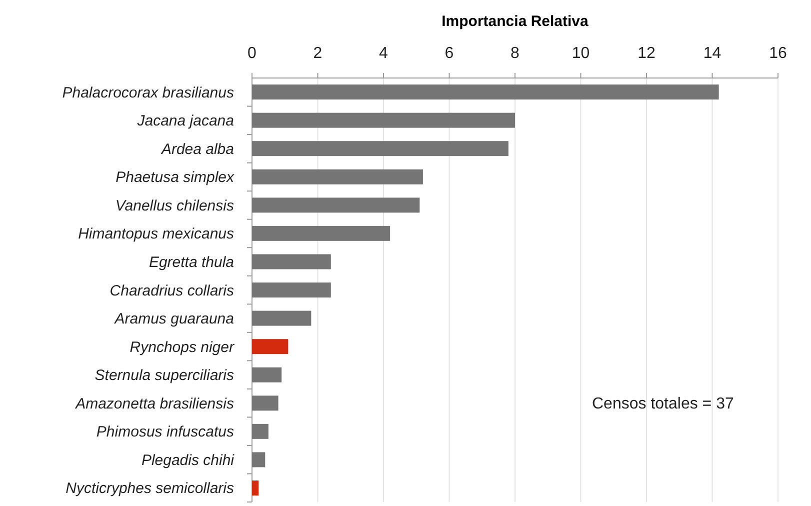  What do you see at coordinates (150, 489) in the screenshot?
I see `y-tick-label: Nycticryphes semicollaris` at bounding box center [150, 489].